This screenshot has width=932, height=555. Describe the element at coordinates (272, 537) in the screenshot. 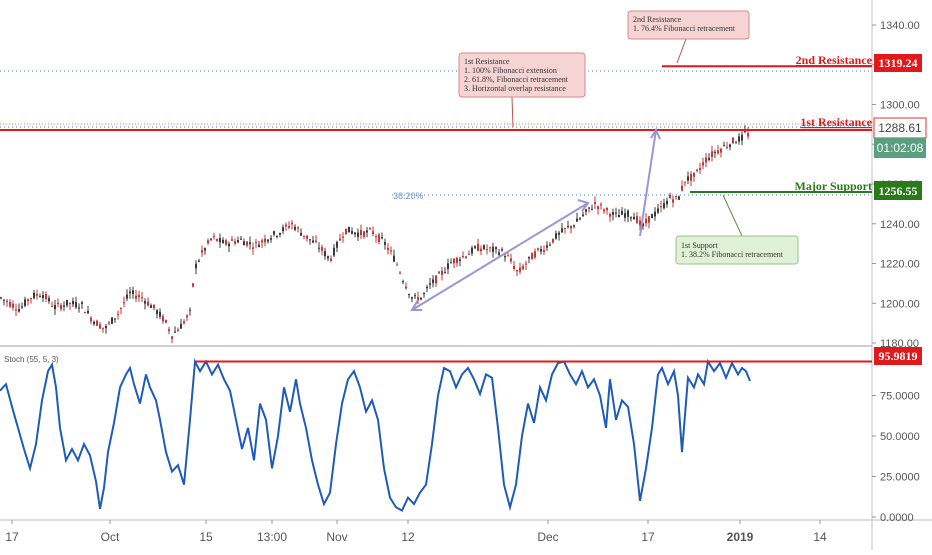

I see `time-tick-label: 13:00` at that location.